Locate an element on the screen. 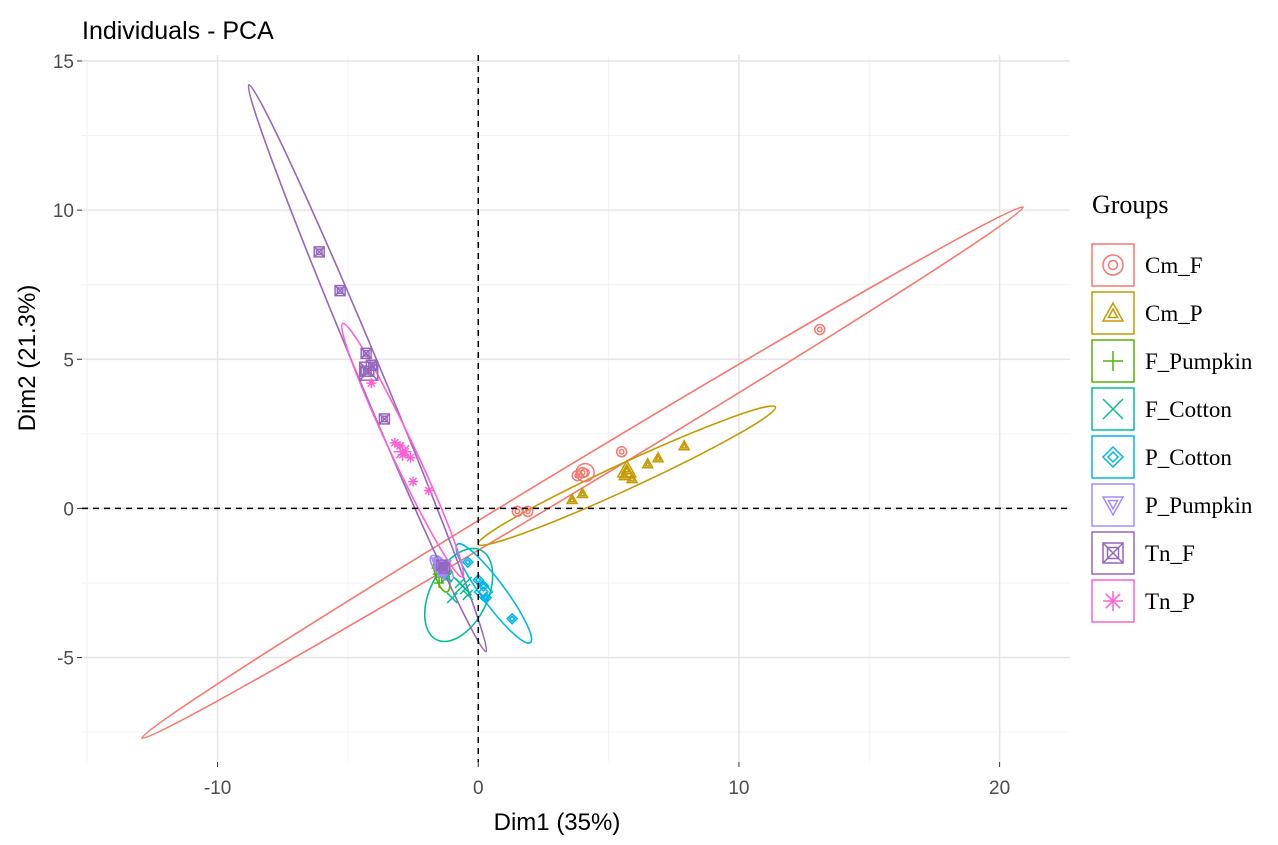 The image size is (1278, 845). legend-label-cm-f: Cm_F is located at coordinates (1174, 265).